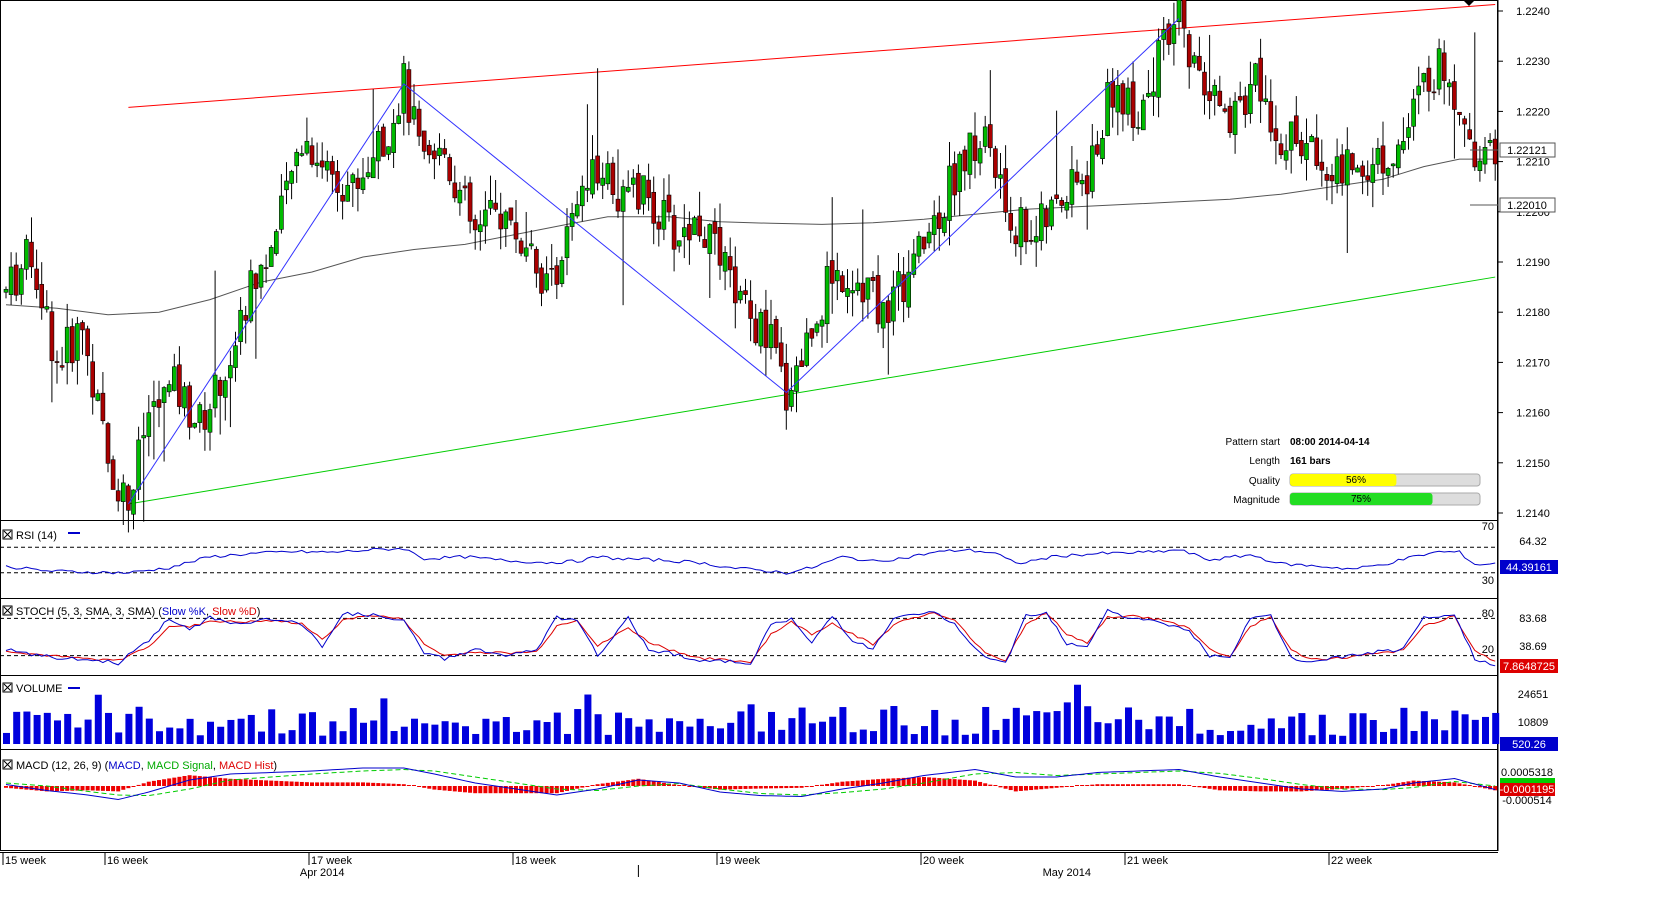 This screenshot has height=897, width=1655. I want to click on current-price-label: 1.22121, so click(1527, 151).